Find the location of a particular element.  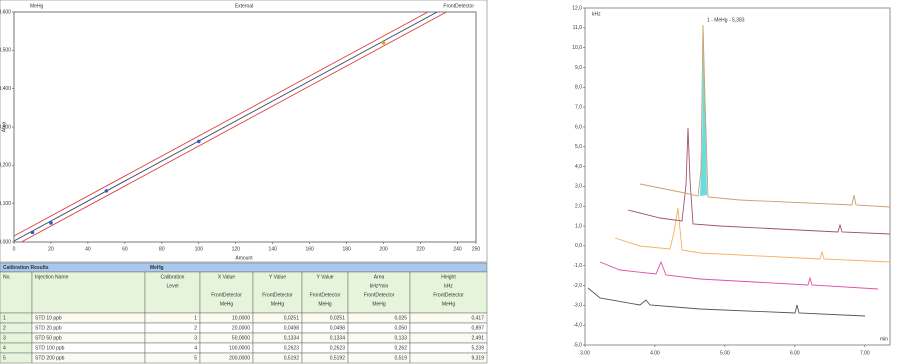

y-tick-label: 5,0 is located at coordinates (578, 147).